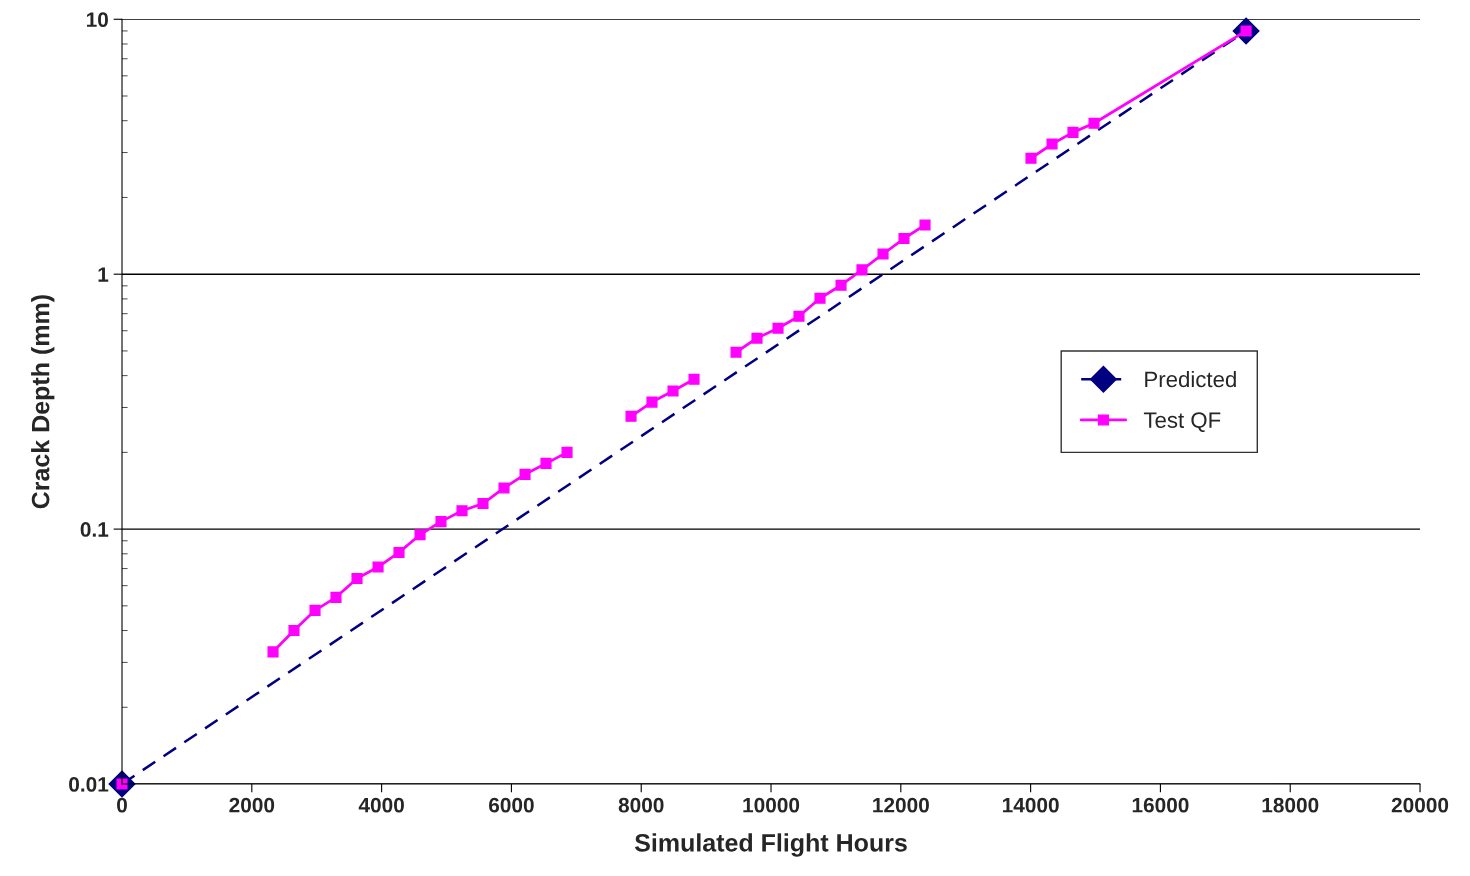  What do you see at coordinates (43, 402) in the screenshot?
I see `y-axis-title: Crack Depth (mm)` at bounding box center [43, 402].